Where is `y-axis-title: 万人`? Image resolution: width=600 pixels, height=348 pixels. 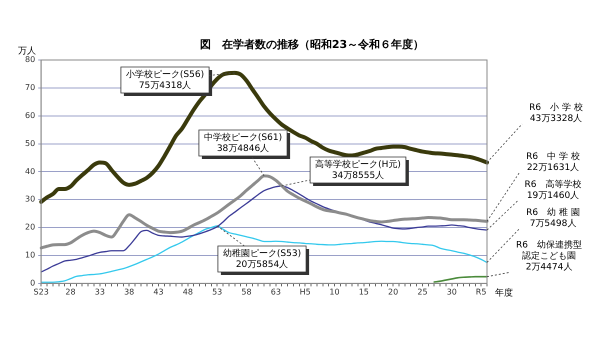 y-axis-title: 万人 is located at coordinates (27, 50).